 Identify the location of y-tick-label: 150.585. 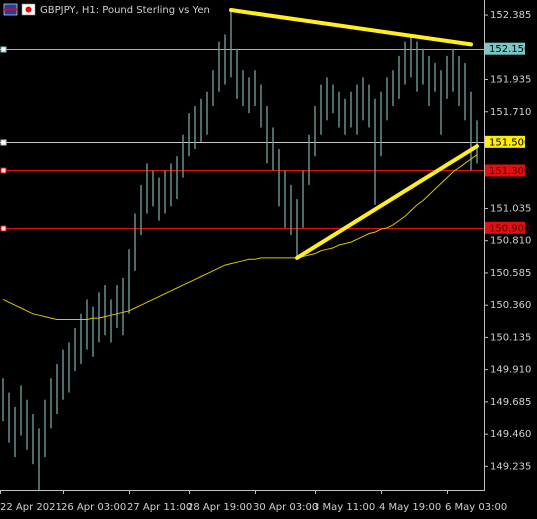
(510, 273).